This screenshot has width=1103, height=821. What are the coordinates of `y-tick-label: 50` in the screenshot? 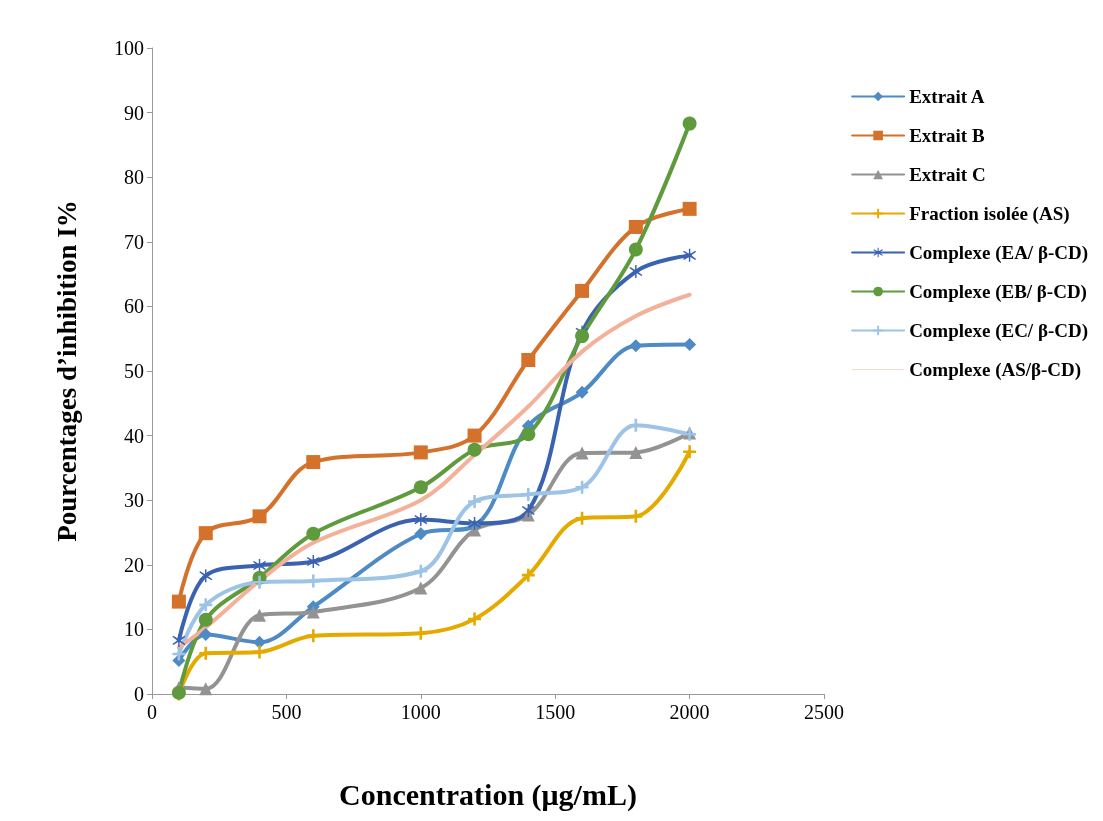 It's located at (134, 371).